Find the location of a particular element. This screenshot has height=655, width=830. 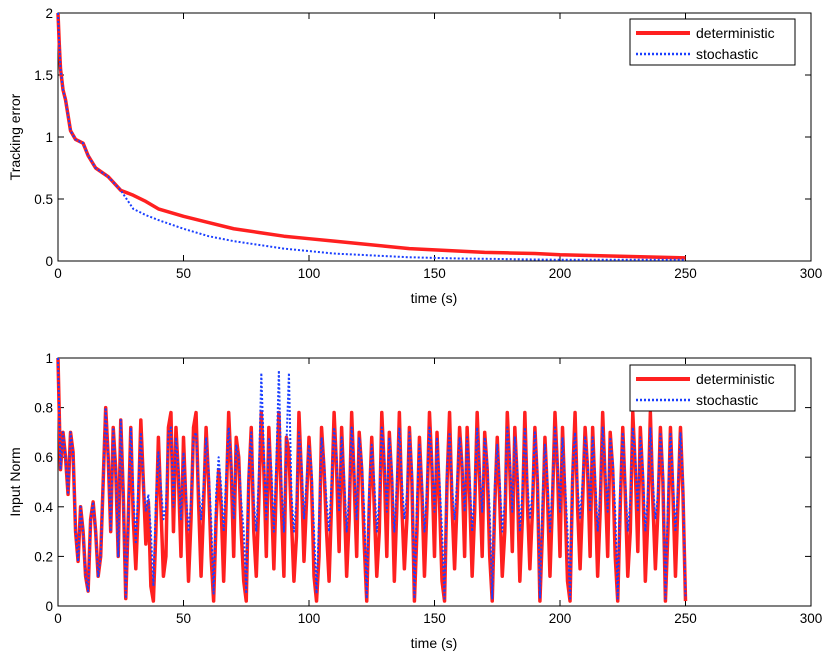

tracking-error-legend-box is located at coordinates (712, 42).